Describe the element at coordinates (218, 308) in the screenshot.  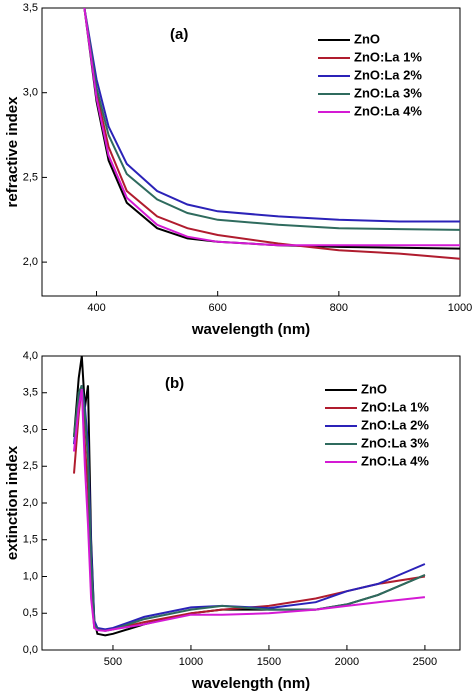
I see `x-tick-label: 600` at that location.